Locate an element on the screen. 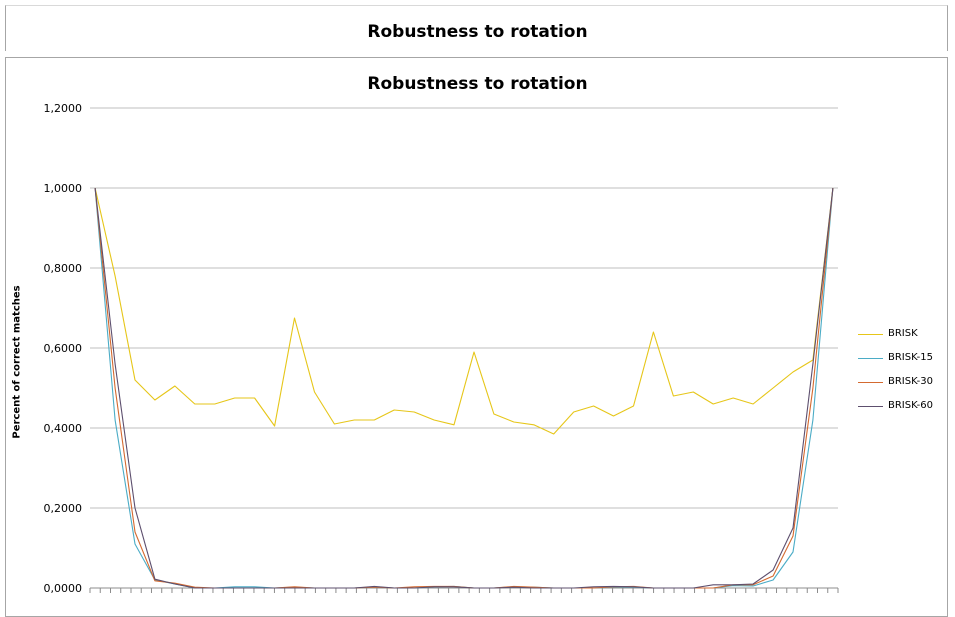 The height and width of the screenshot is (617, 955). legend-label: BRISK-60 is located at coordinates (910, 405).